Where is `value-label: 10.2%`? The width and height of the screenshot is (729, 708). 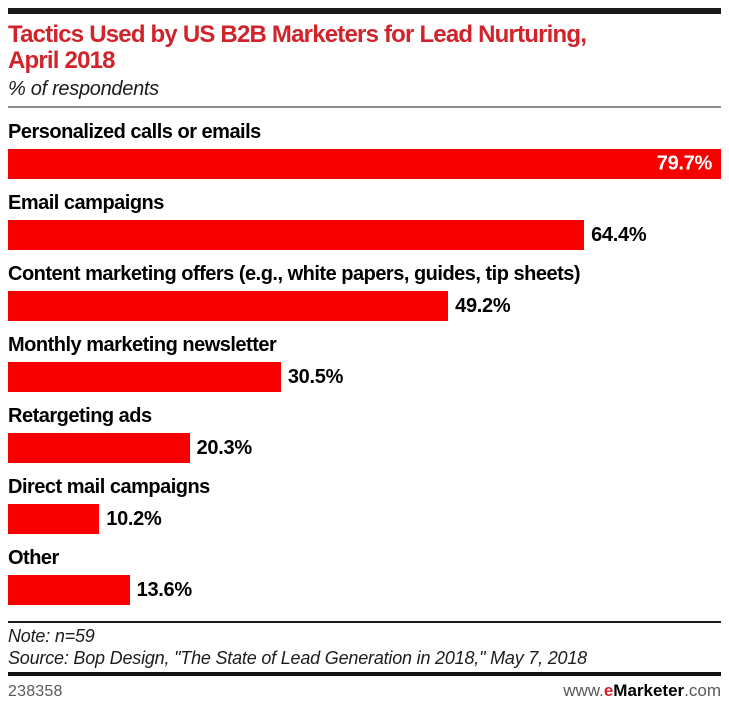 value-label: 10.2% is located at coordinates (134, 518).